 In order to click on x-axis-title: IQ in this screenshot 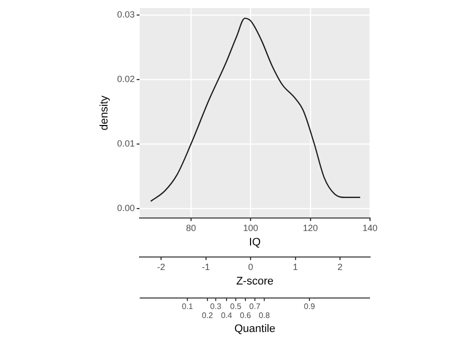, I will do `click(255, 242)`.